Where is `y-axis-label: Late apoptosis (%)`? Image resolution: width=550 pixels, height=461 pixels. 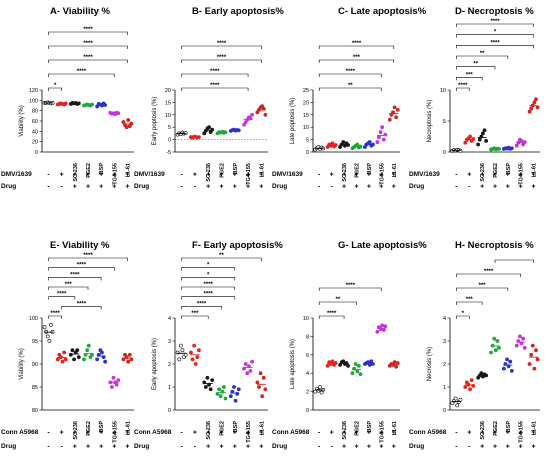
y-axis-label: Late apoptosis (%) is located at coordinates (293, 364).